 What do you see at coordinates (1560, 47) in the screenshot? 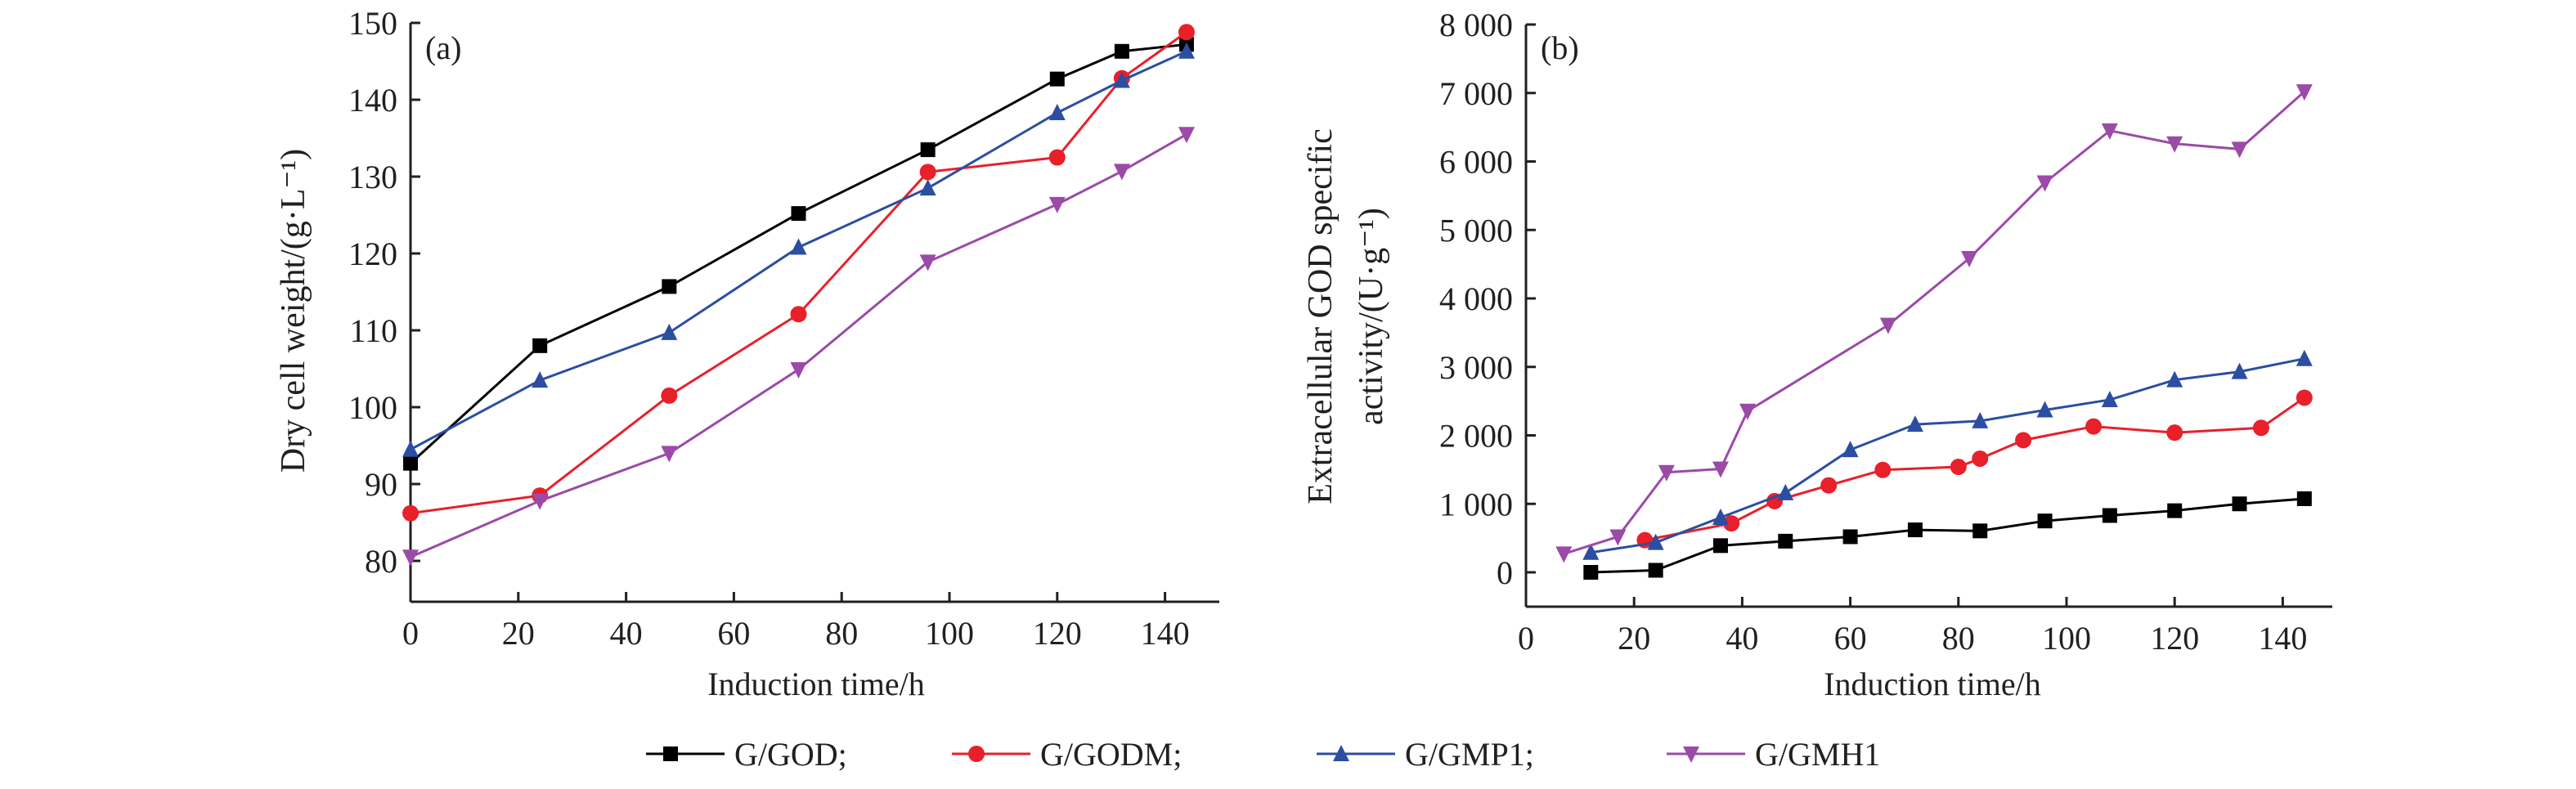
I see `chart-b-panel-label: (b)` at bounding box center [1560, 47].